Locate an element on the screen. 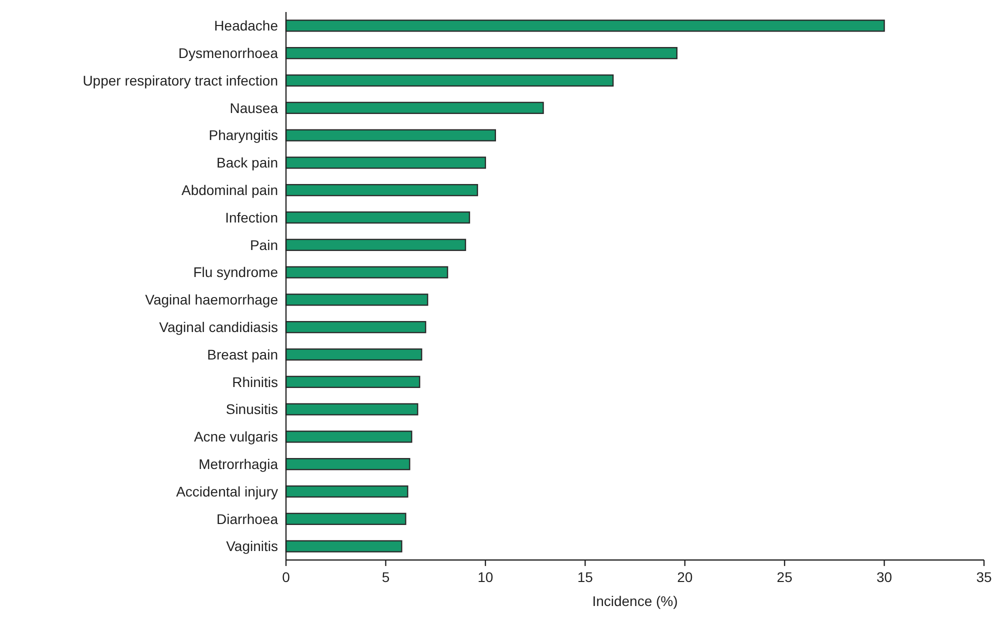  y-tick-label: Rhinitis is located at coordinates (255, 382).